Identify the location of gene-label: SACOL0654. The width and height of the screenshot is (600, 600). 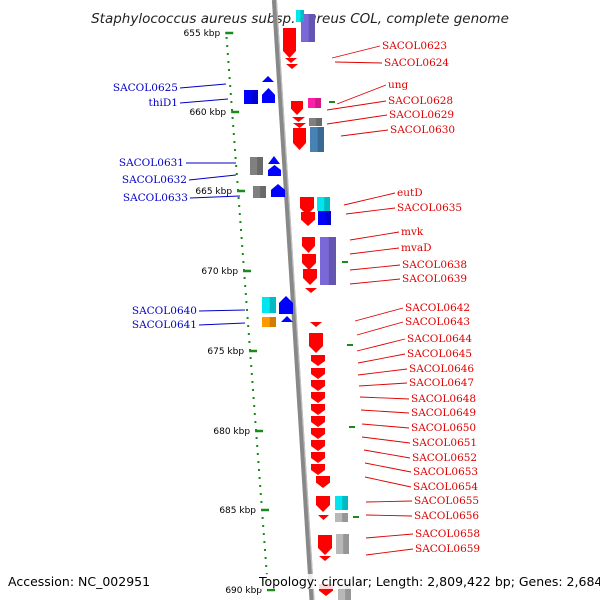
(445, 487).